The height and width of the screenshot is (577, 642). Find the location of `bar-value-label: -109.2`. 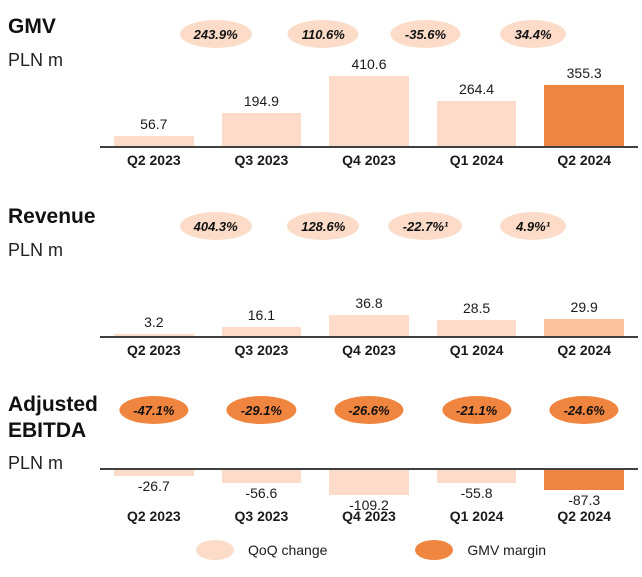

bar-value-label: -109.2 is located at coordinates (369, 505).